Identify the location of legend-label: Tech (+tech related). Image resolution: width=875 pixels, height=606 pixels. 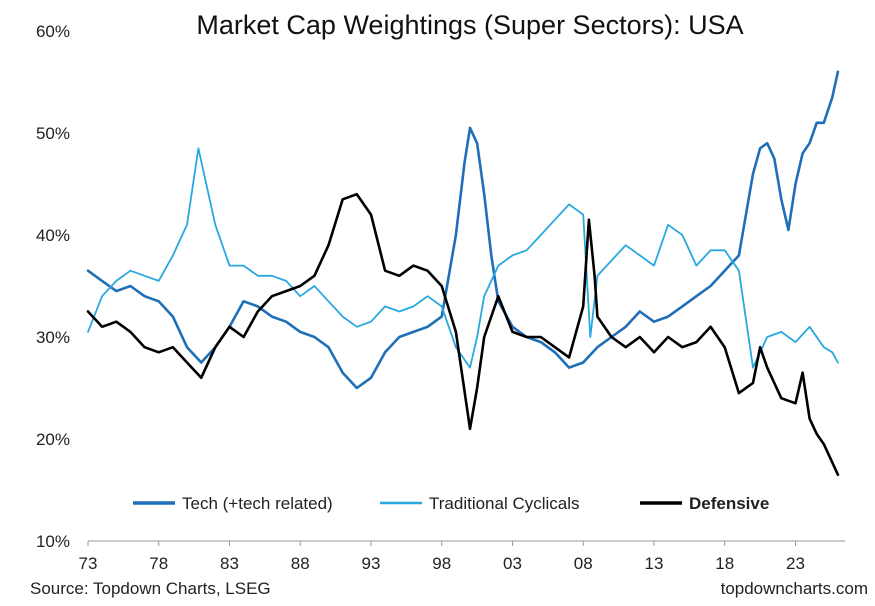
(257, 503).